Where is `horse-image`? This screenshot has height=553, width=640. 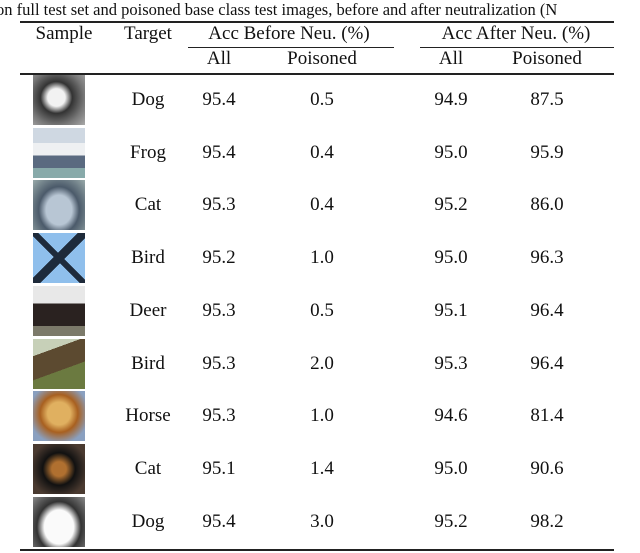
horse-image is located at coordinates (59, 310).